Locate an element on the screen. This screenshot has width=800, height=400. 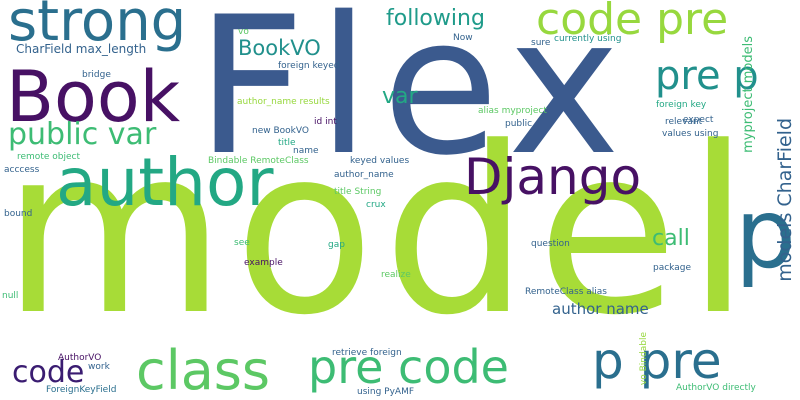
word-id-int: id int is located at coordinates (325, 122).